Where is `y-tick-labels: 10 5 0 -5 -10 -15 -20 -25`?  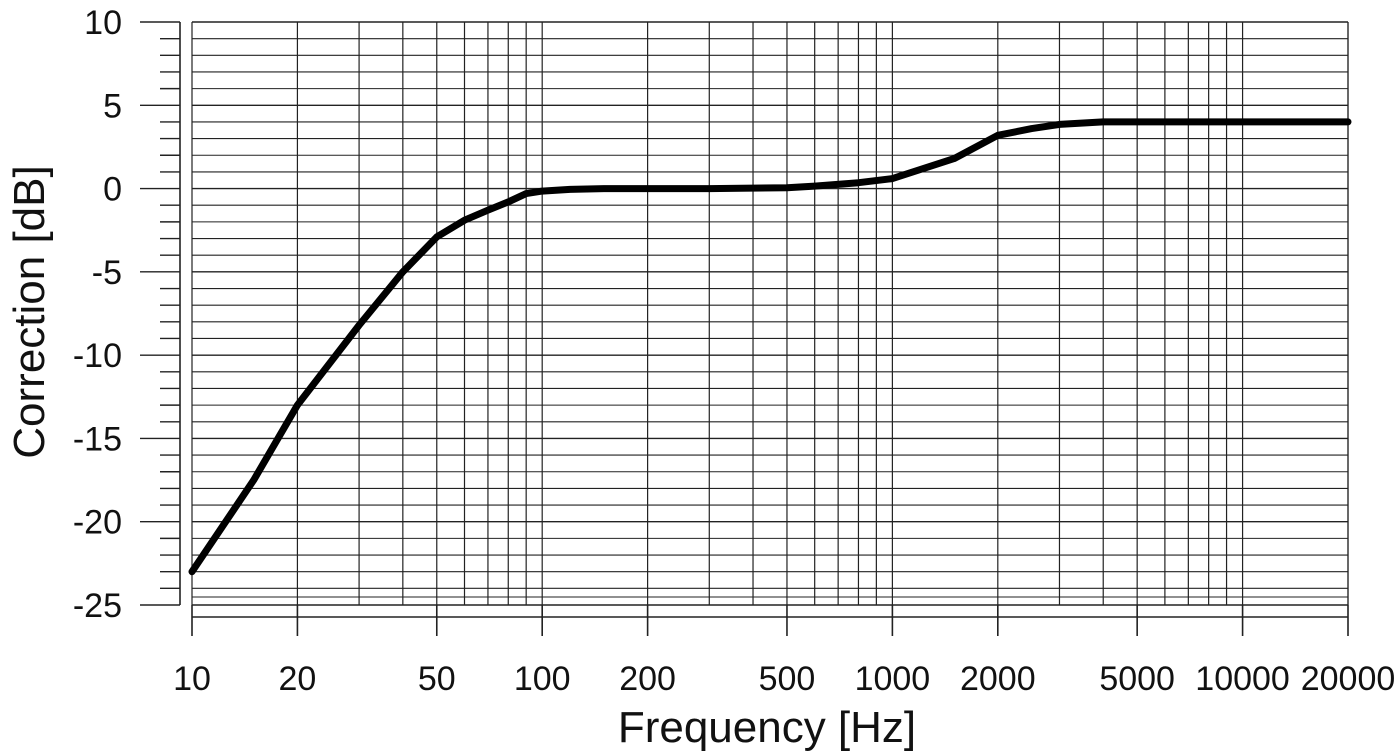
y-tick-labels: 10 5 0 -5 -10 -15 -20 -25 is located at coordinates (97, 314).